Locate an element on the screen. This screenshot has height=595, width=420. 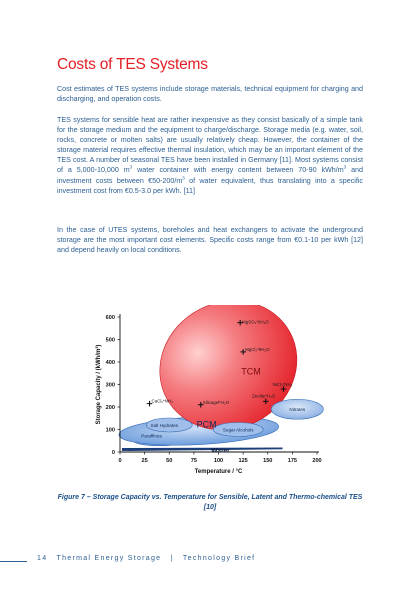
y-tick-label: 300 is located at coordinates (110, 386).